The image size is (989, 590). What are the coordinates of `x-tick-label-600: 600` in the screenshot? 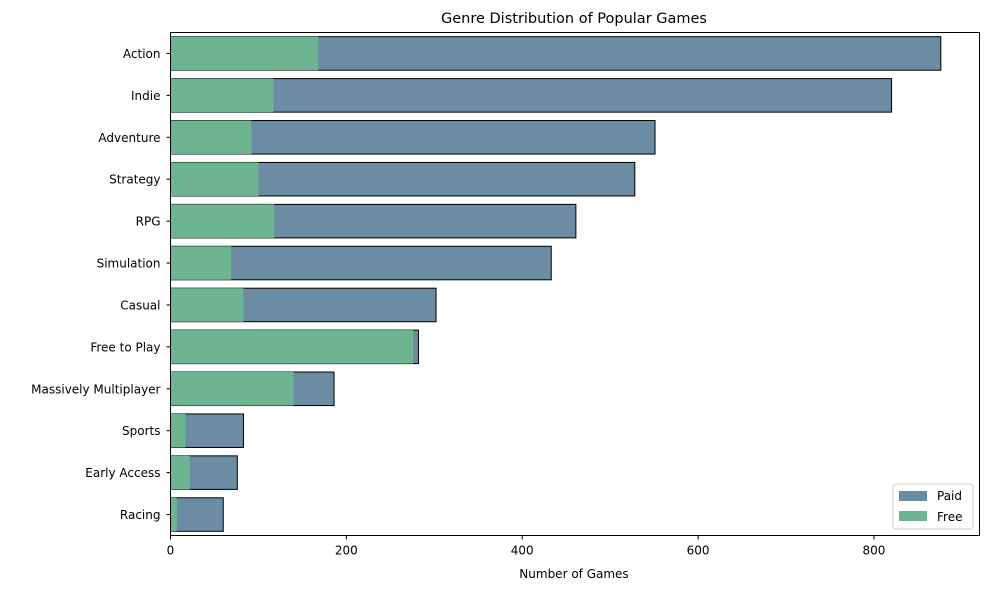 It's located at (698, 551).